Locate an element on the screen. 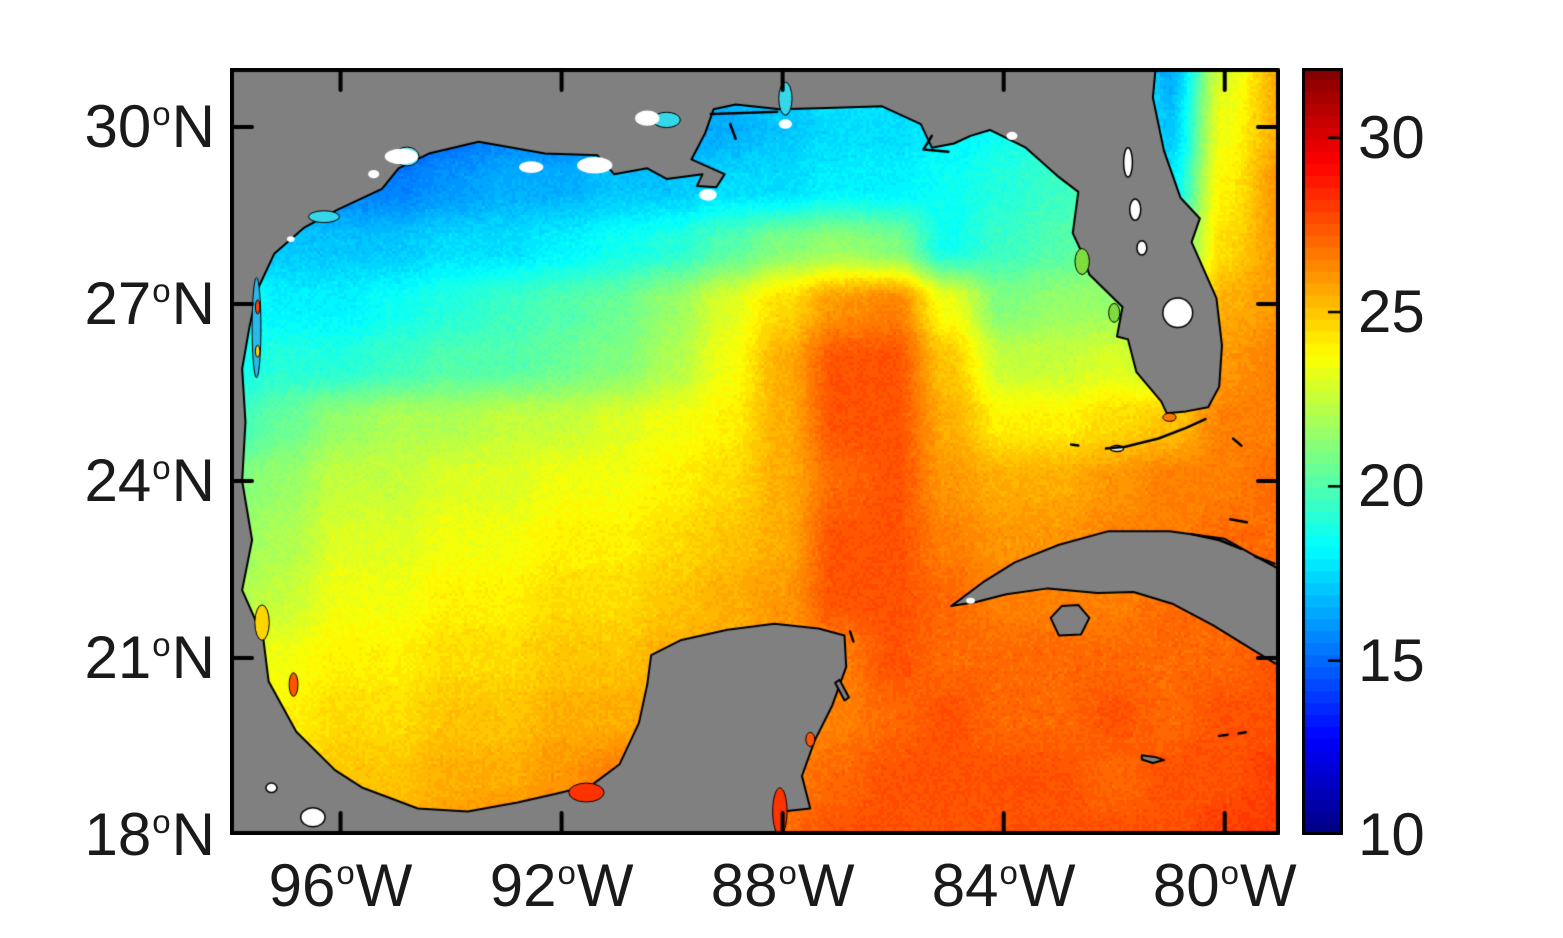 The width and height of the screenshot is (1563, 938). x-tick-label-88w: 88oW is located at coordinates (782, 886).